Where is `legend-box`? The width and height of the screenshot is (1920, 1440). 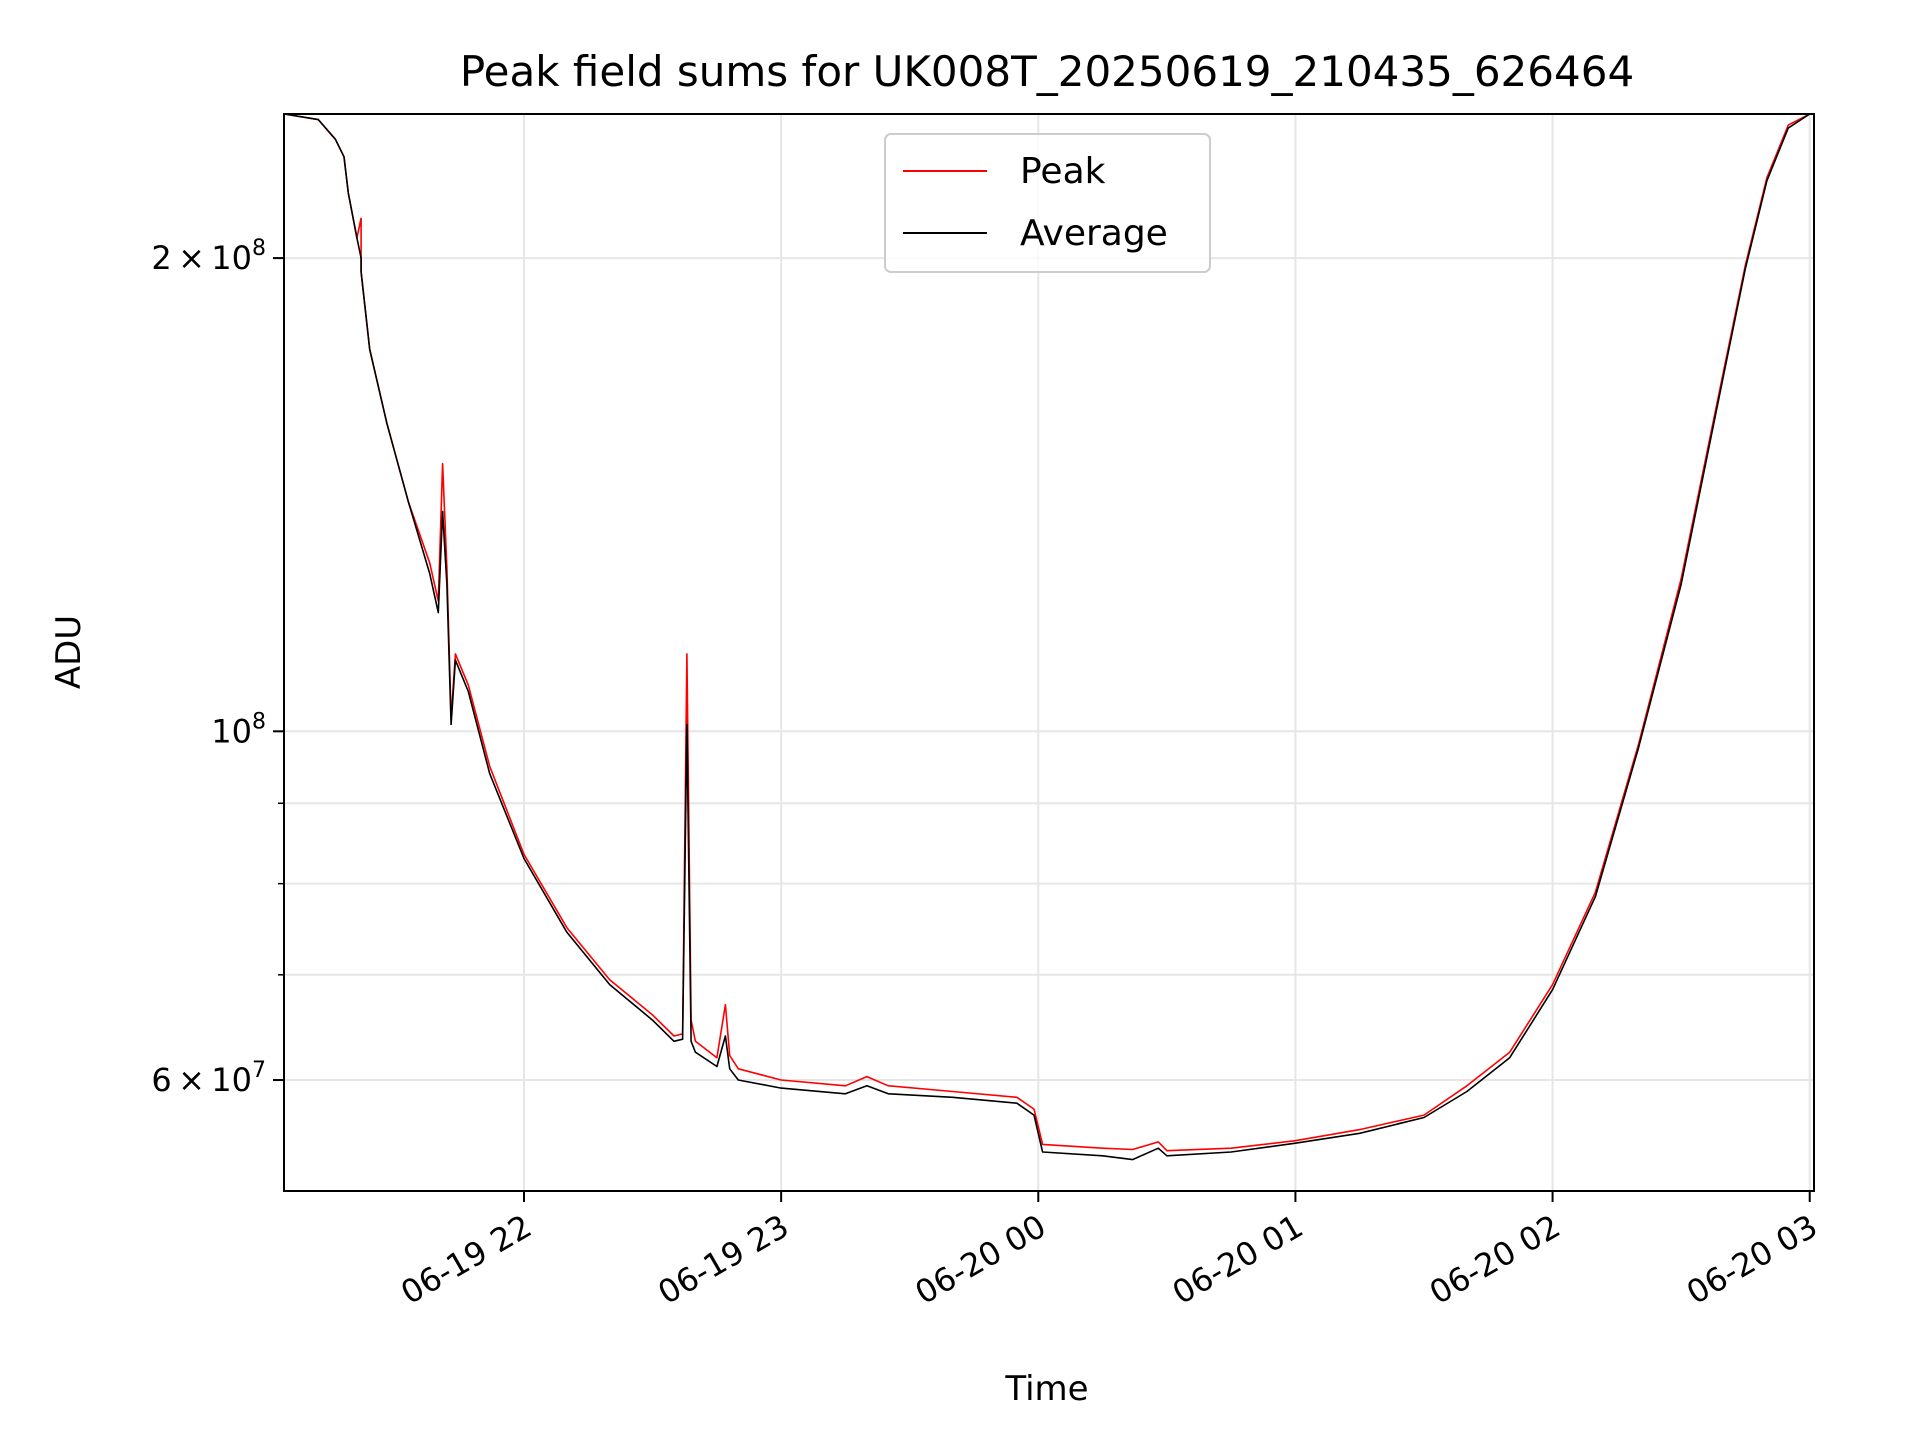 legend-box is located at coordinates (1047, 203).